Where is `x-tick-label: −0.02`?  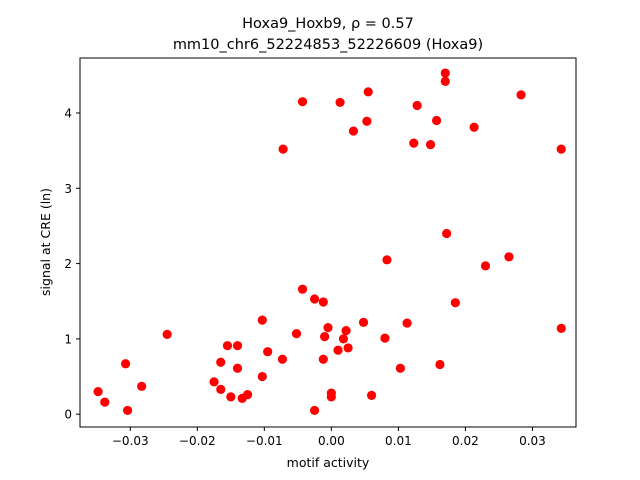 x-tick-label: −0.02 is located at coordinates (197, 441).